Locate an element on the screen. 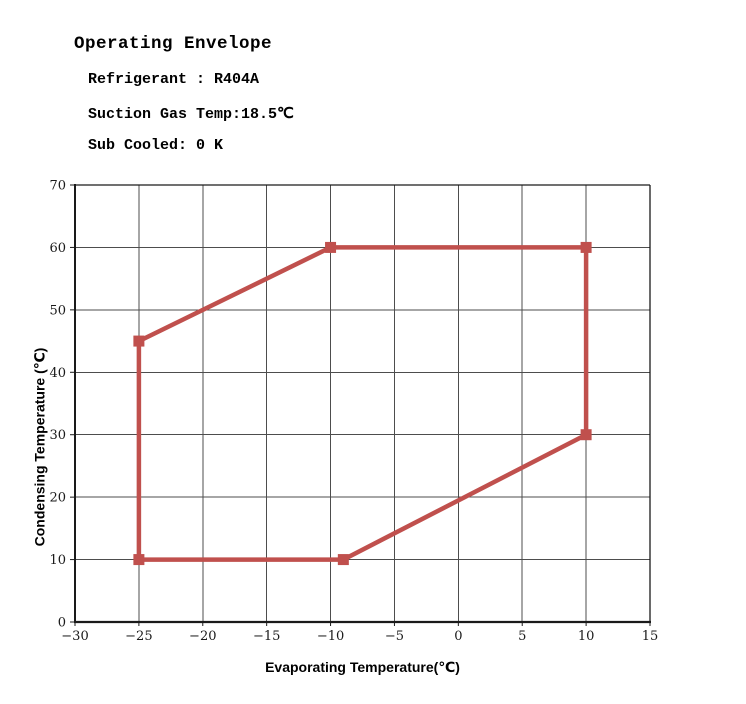 This screenshot has height=704, width=746. x-tick-label: 5 is located at coordinates (522, 636).